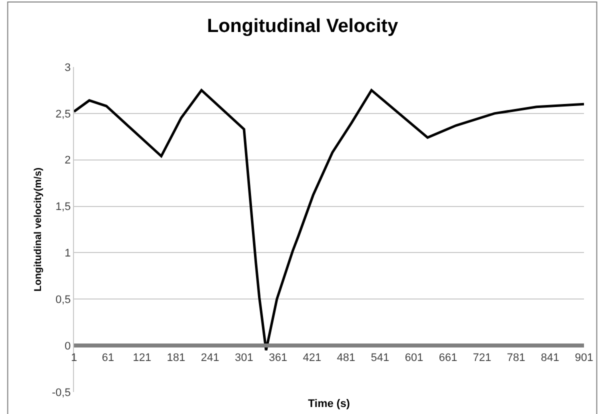 The image size is (605, 414). What do you see at coordinates (67, 254) in the screenshot?
I see `y-tick-label: 1` at bounding box center [67, 254].